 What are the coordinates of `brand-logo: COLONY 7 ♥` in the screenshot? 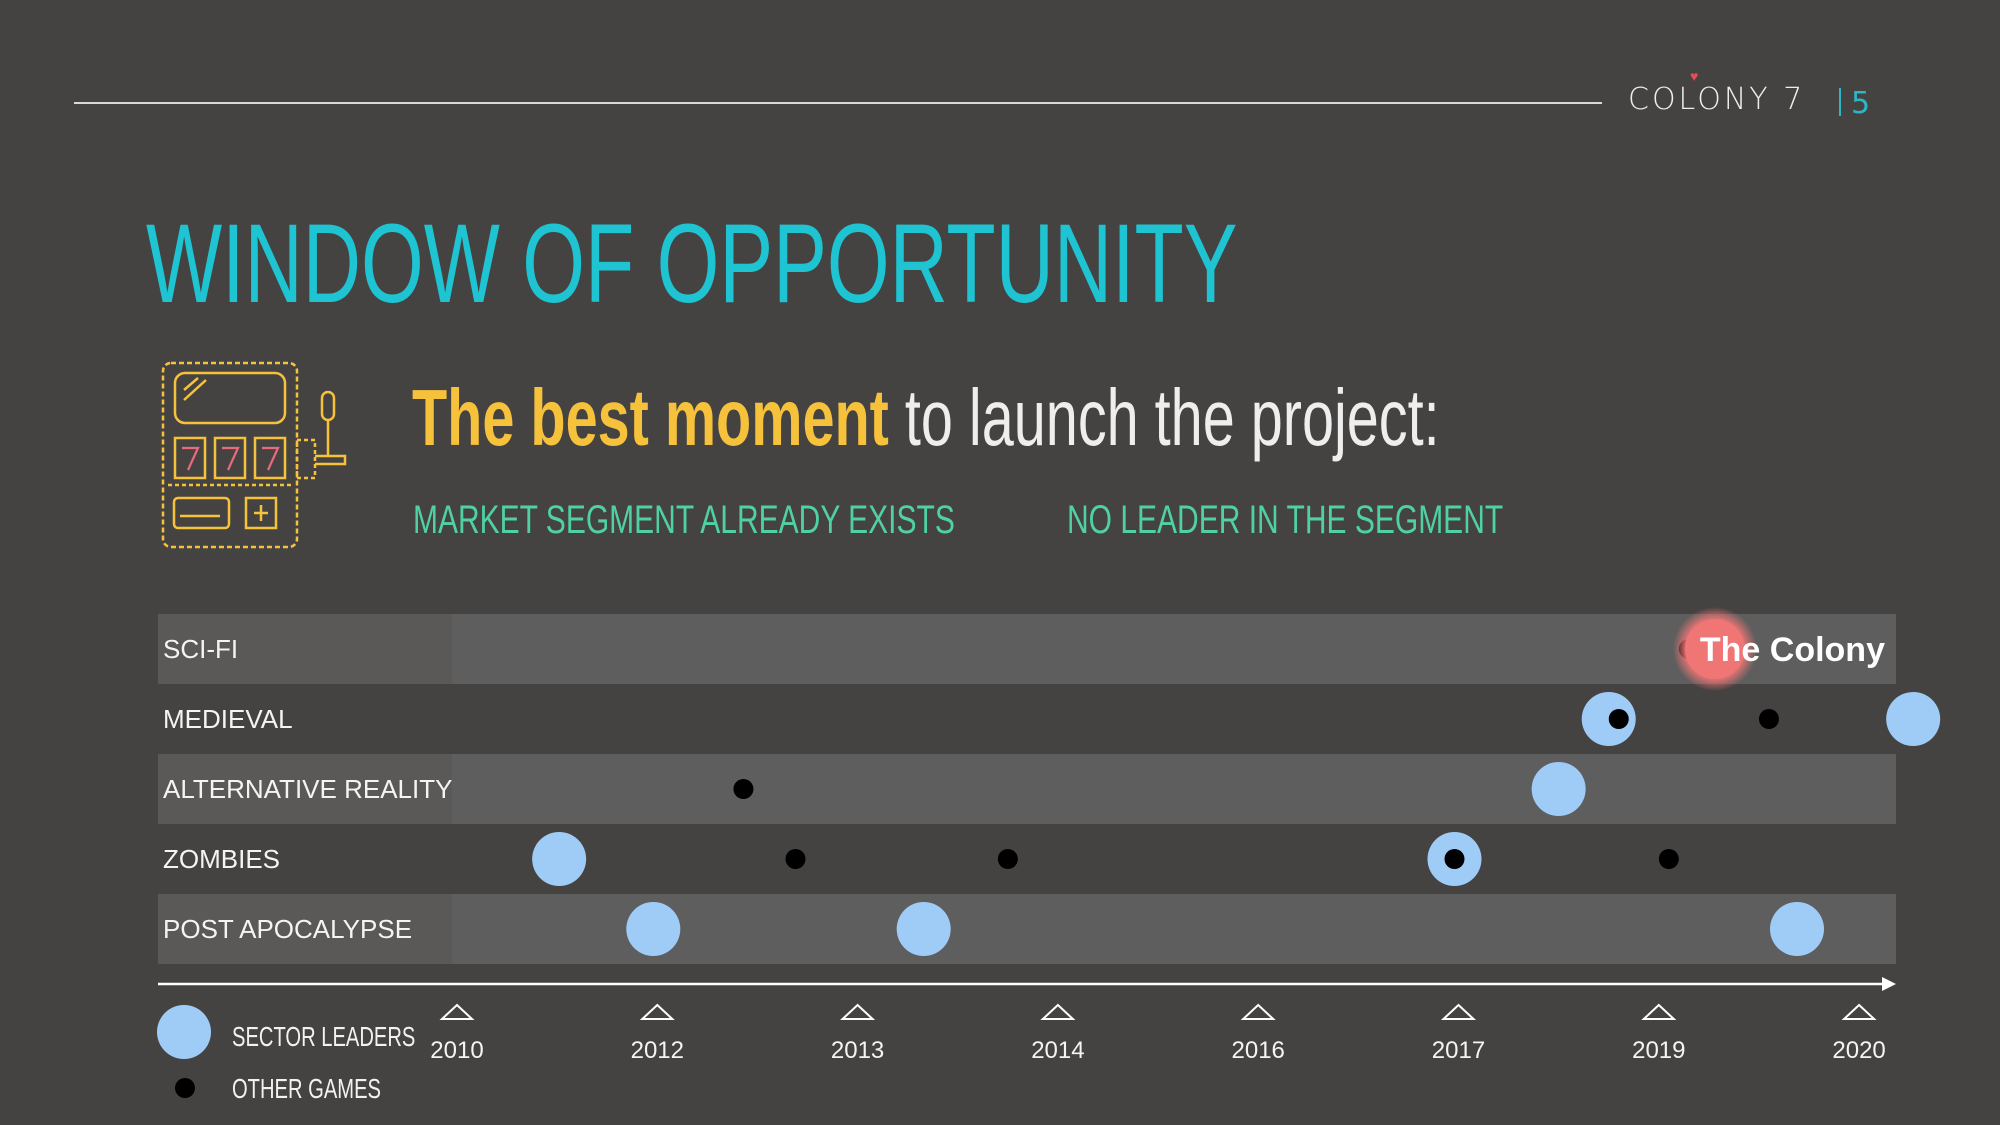 It's located at (1717, 93).